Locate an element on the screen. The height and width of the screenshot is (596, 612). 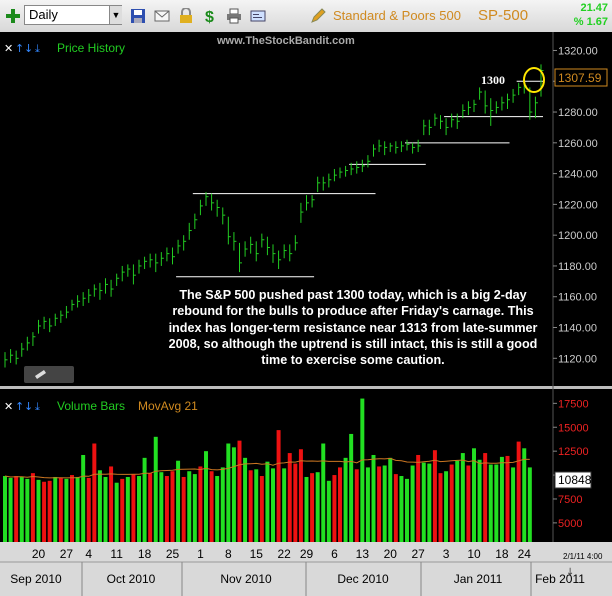
card-icon is located at coordinates (258, 16).